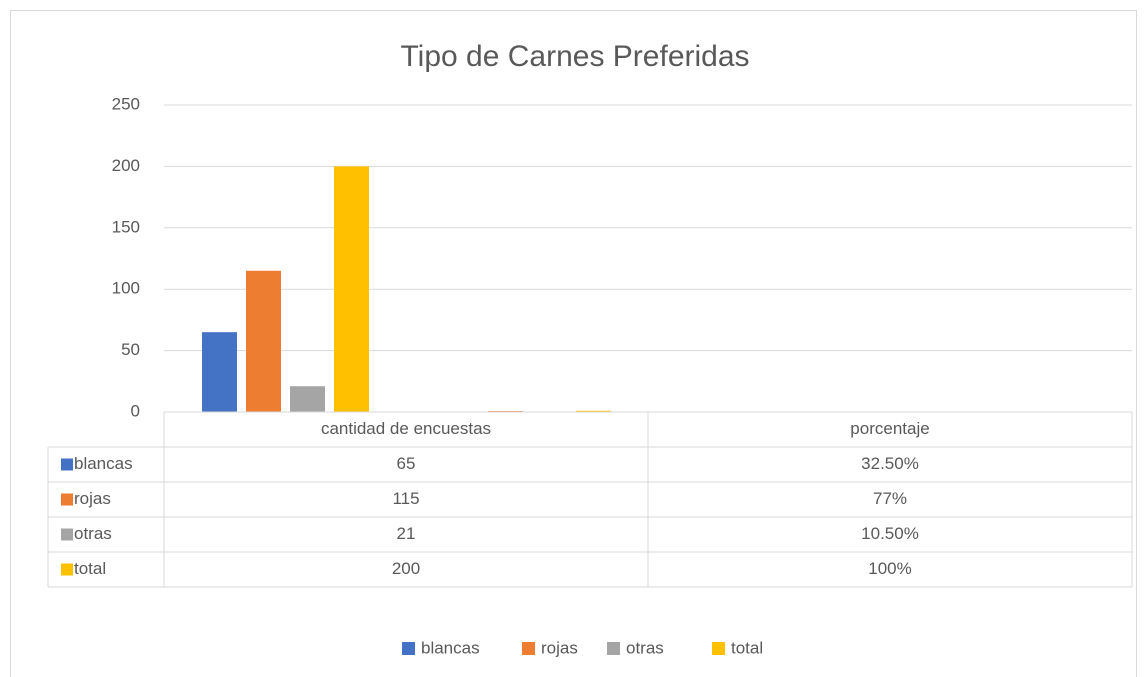 This screenshot has width=1147, height=677. Describe the element at coordinates (93, 533) in the screenshot. I see `table-row-label: otras` at that location.